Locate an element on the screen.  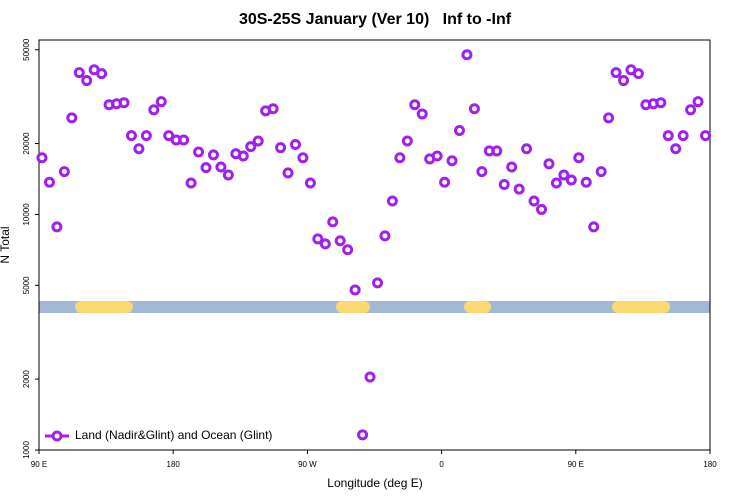
legend-marker is located at coordinates (57, 436).